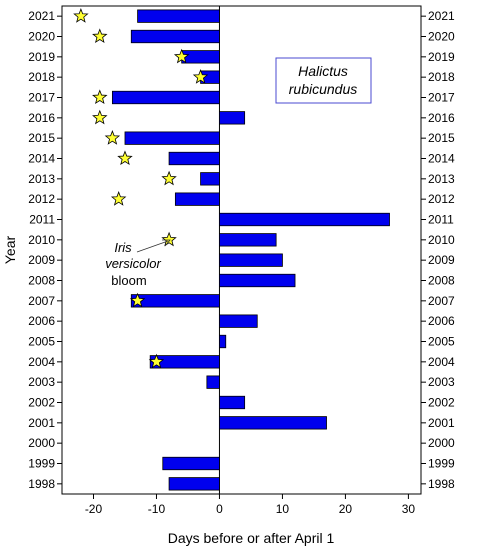 Image resolution: width=483 pixels, height=550 pixels. I want to click on annotation-arrow-head, so click(166, 243).